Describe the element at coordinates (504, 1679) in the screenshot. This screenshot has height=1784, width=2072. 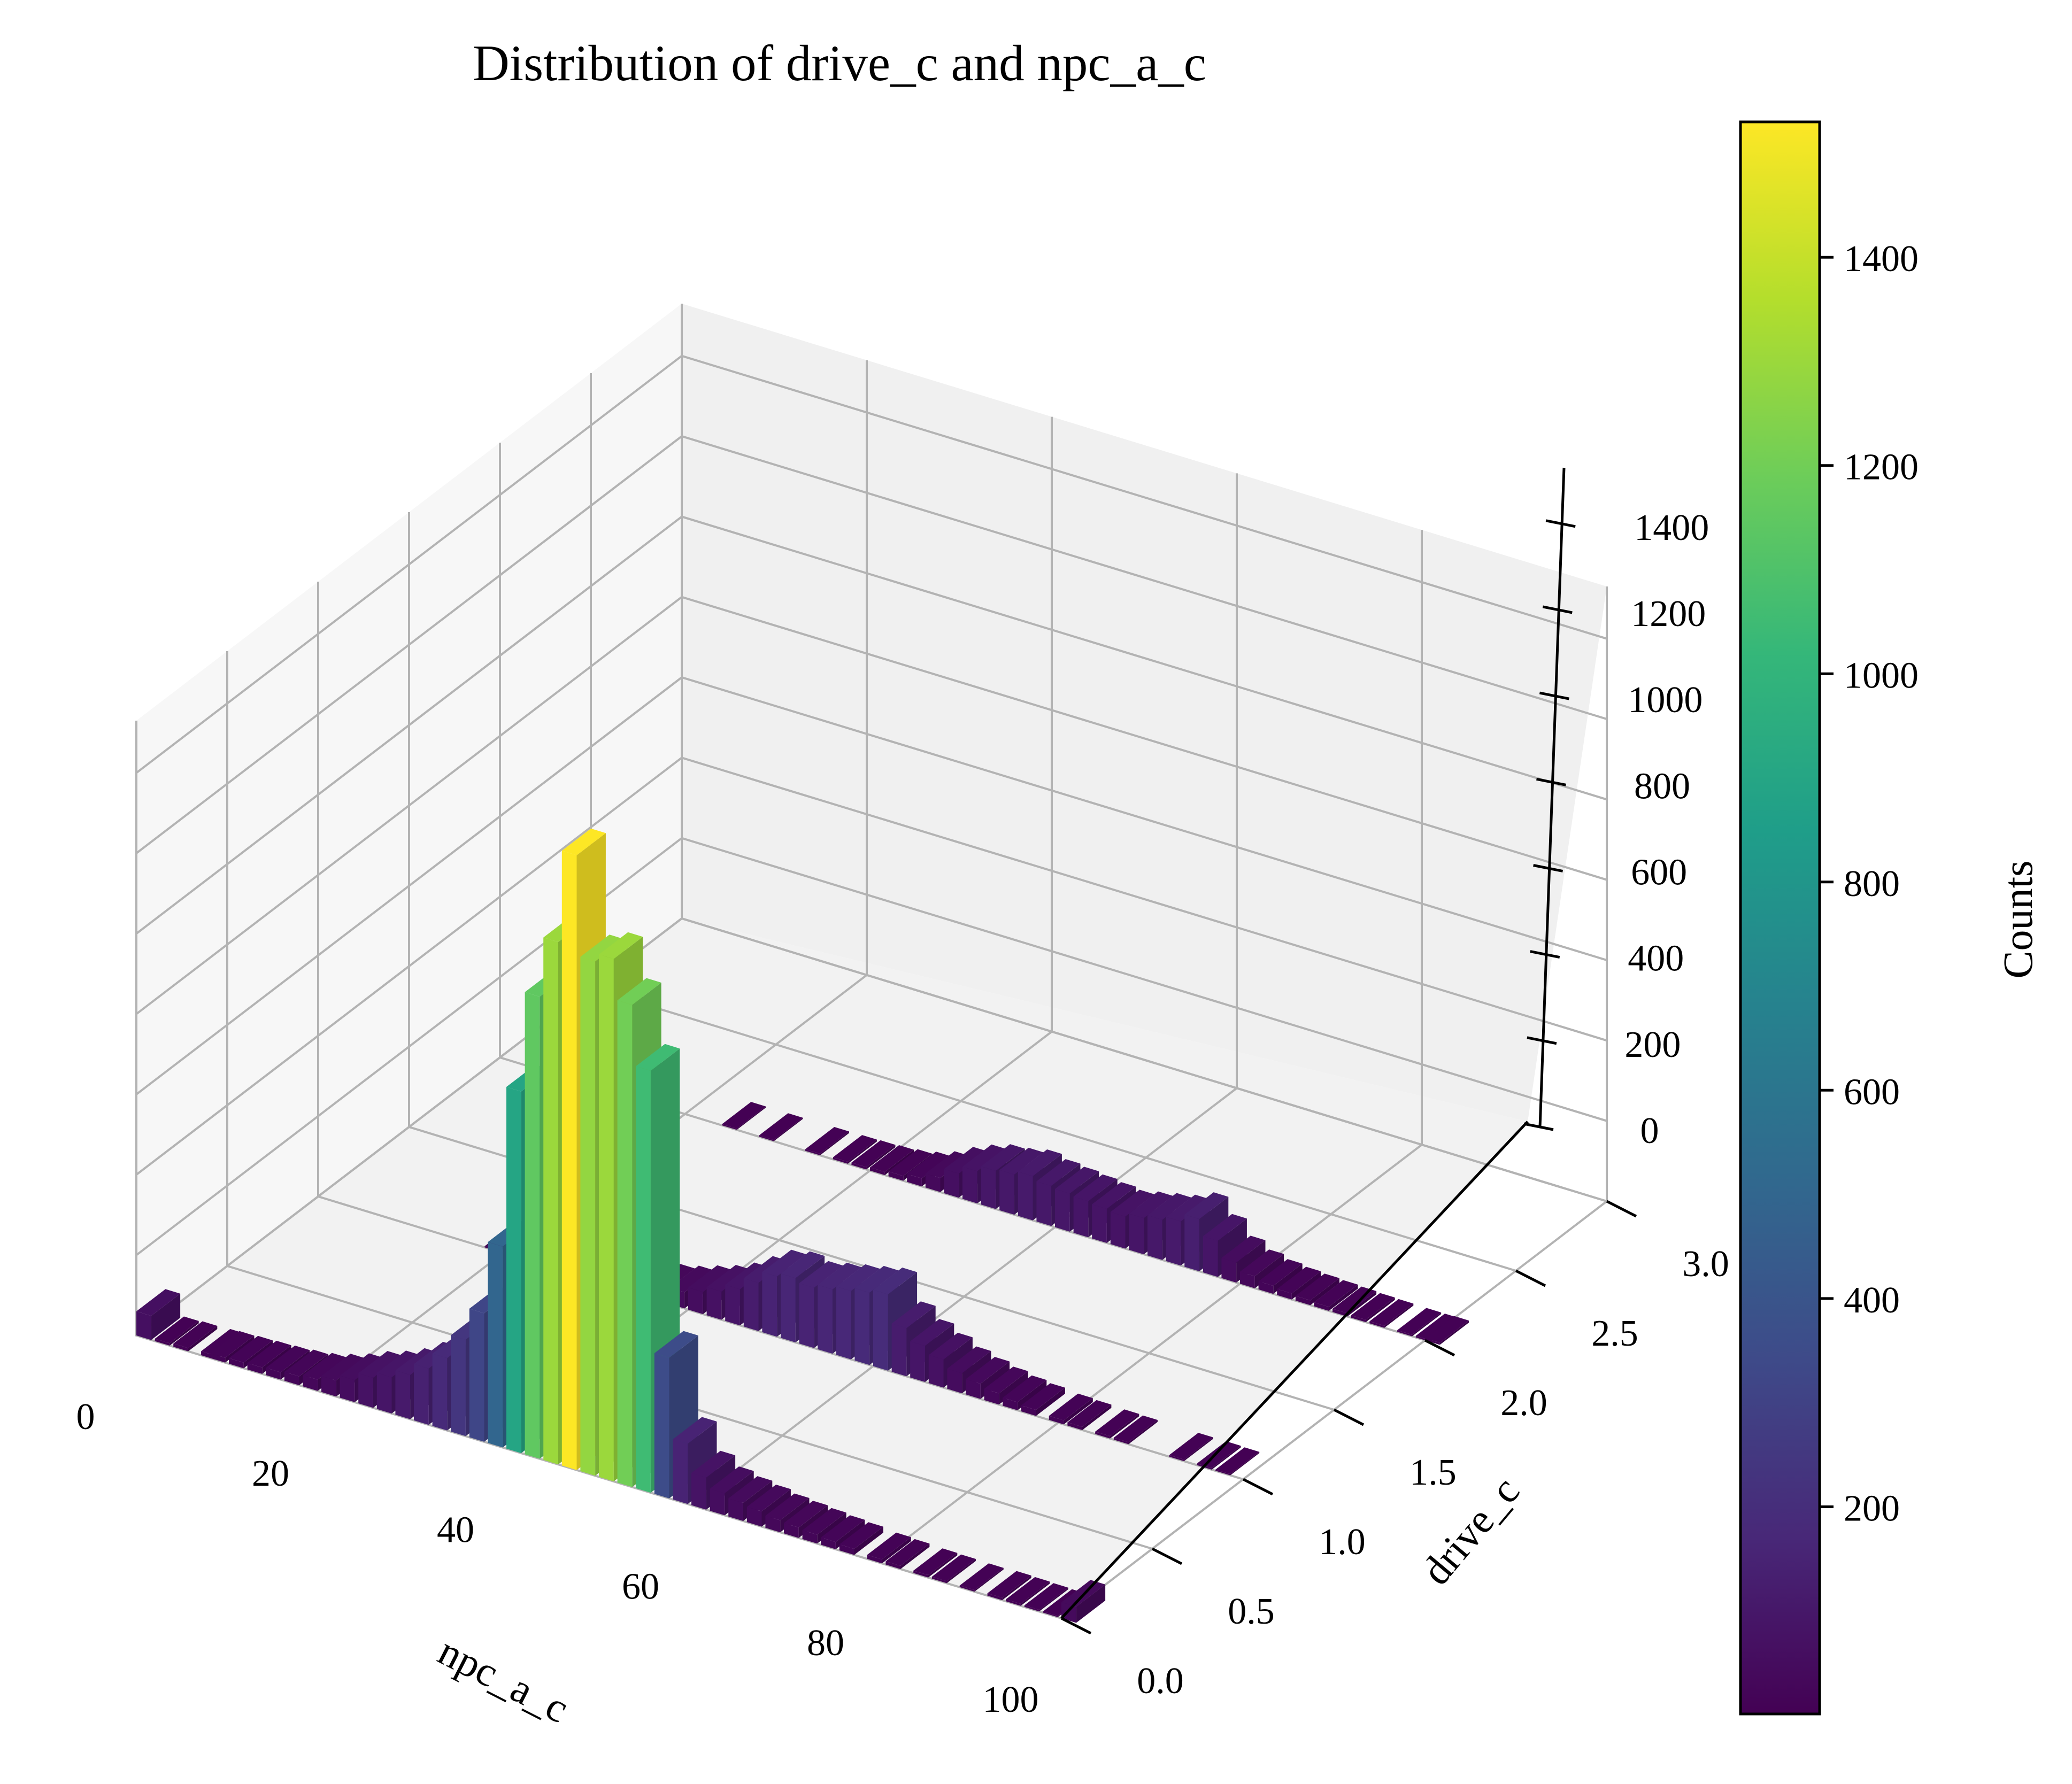
I see `x-axis-label: npc_a_c` at that location.